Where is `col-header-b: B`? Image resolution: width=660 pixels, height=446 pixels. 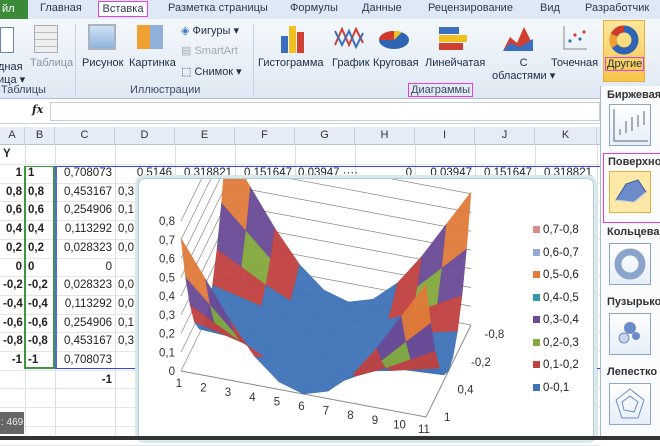
col-header-b: B is located at coordinates (40, 136).